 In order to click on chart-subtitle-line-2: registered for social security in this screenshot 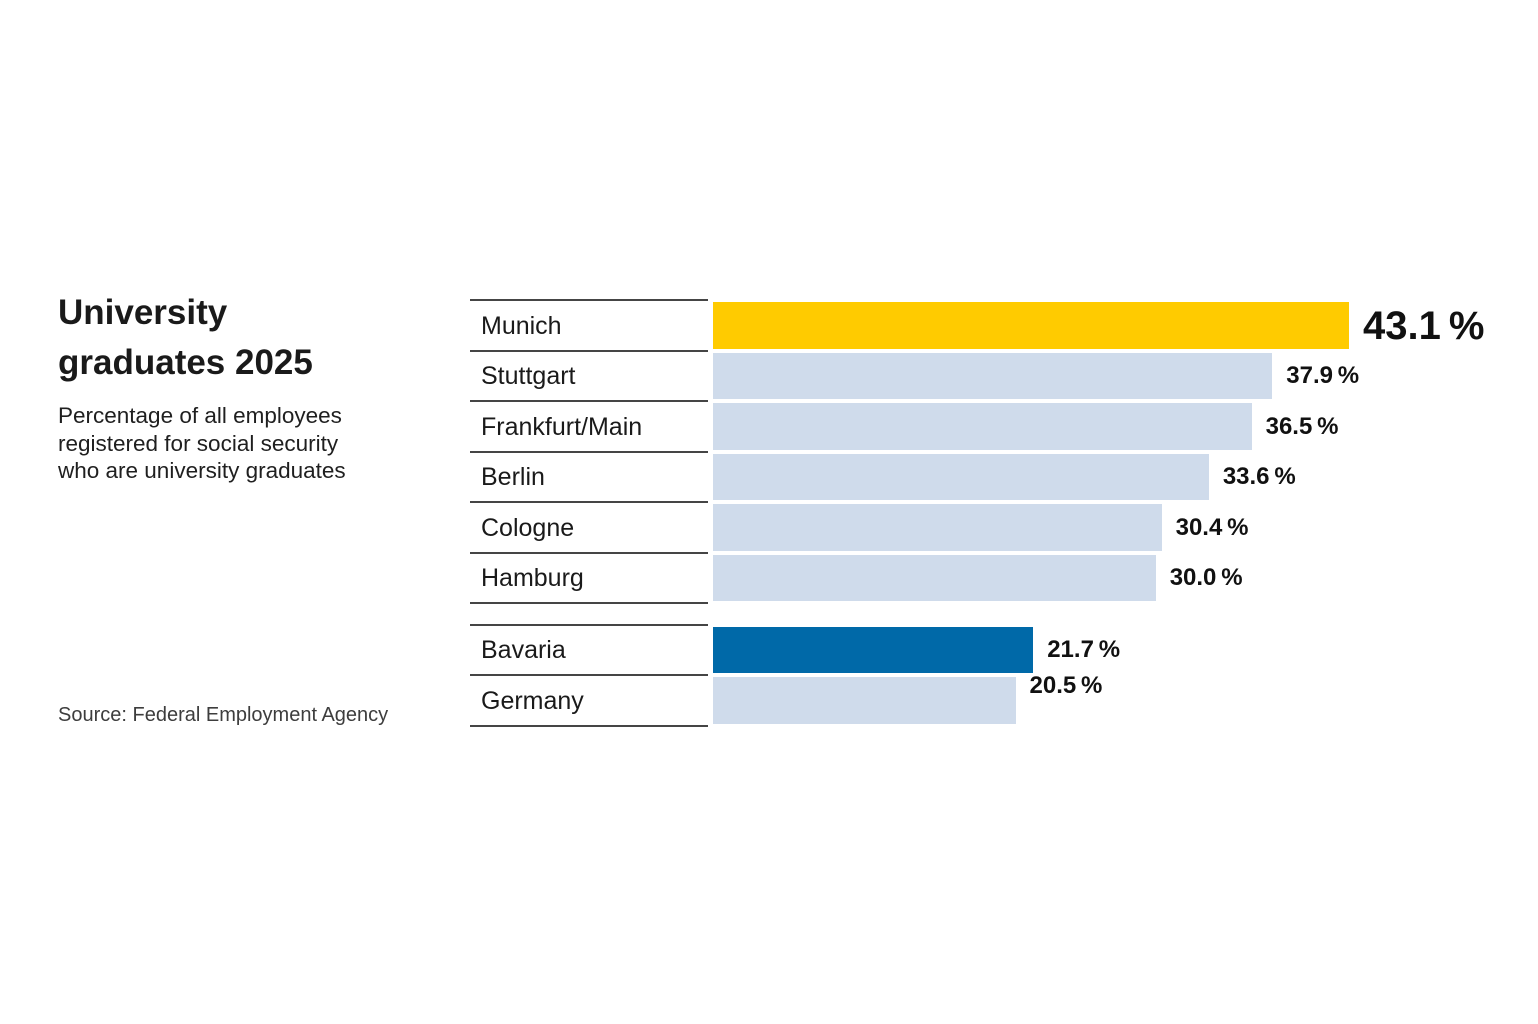, I will do `click(198, 443)`.